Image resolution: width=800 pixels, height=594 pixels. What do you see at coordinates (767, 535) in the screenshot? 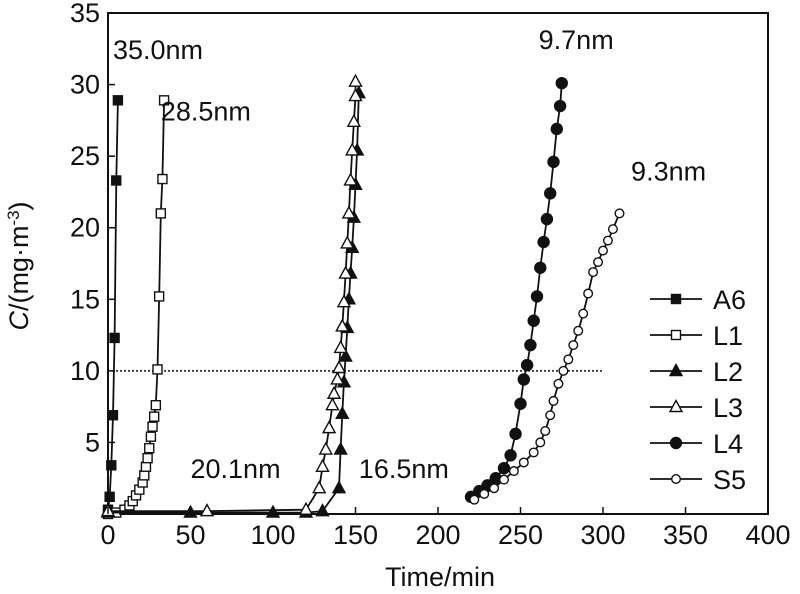
I see `x-tick-label: 400` at bounding box center [767, 535].